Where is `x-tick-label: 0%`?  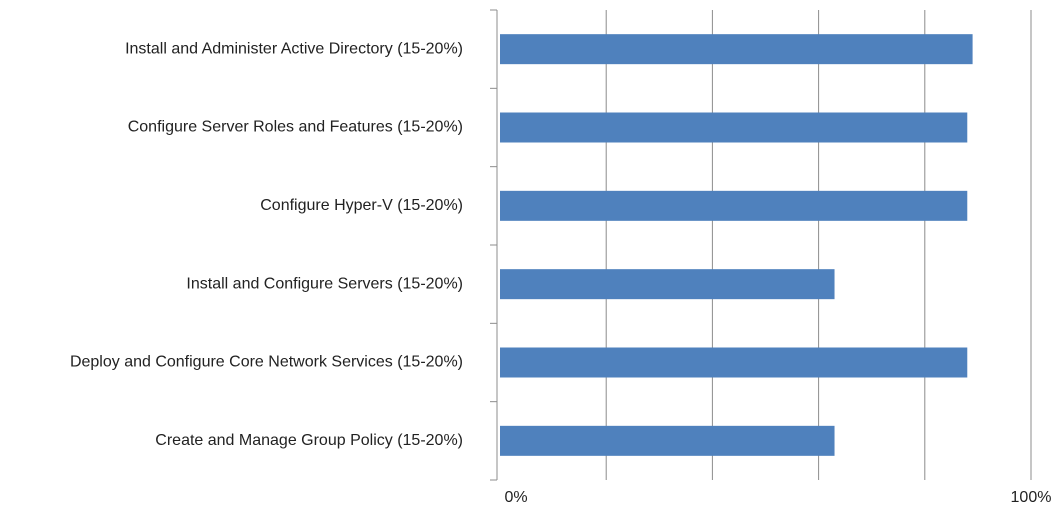
x-tick-label: 0% is located at coordinates (515, 497).